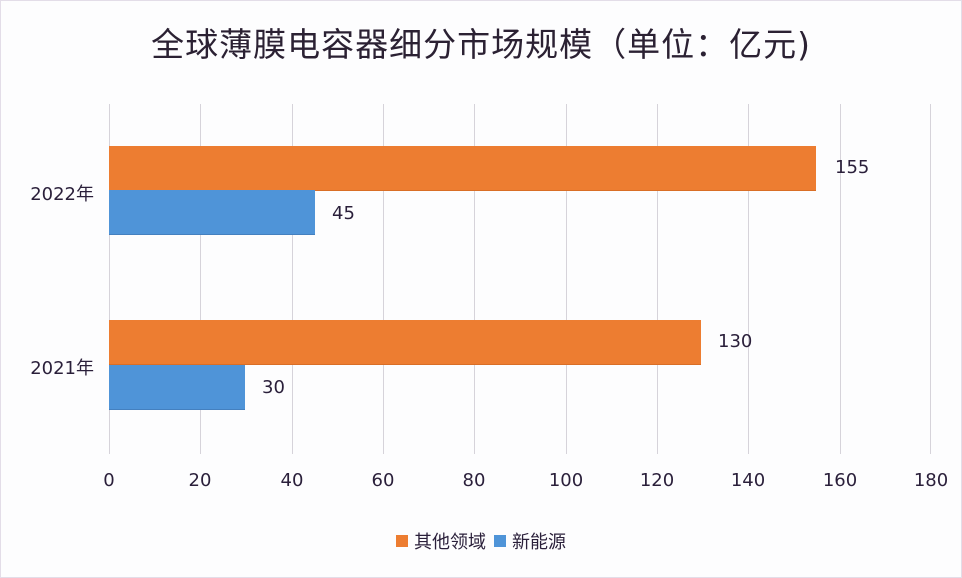  What do you see at coordinates (474, 480) in the screenshot?
I see `x-tick-80: 80` at bounding box center [474, 480].